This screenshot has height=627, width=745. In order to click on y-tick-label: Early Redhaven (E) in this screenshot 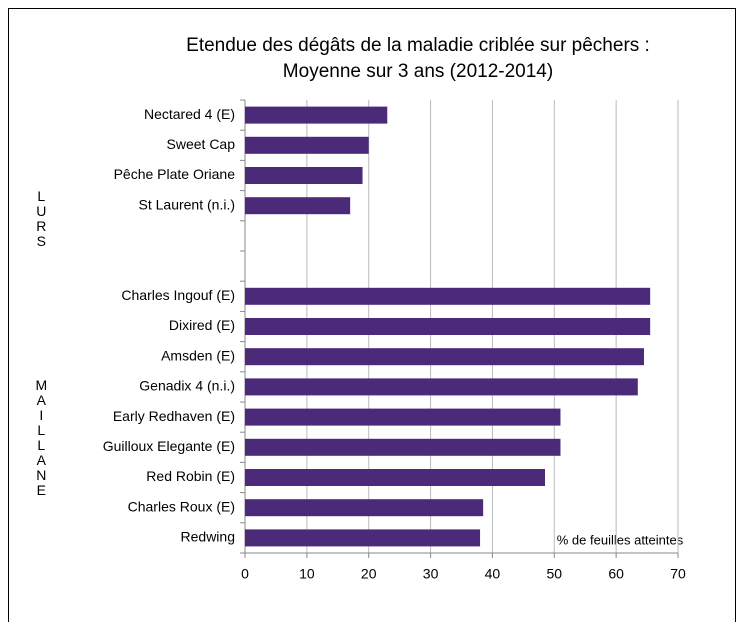, I will do `click(174, 416)`.